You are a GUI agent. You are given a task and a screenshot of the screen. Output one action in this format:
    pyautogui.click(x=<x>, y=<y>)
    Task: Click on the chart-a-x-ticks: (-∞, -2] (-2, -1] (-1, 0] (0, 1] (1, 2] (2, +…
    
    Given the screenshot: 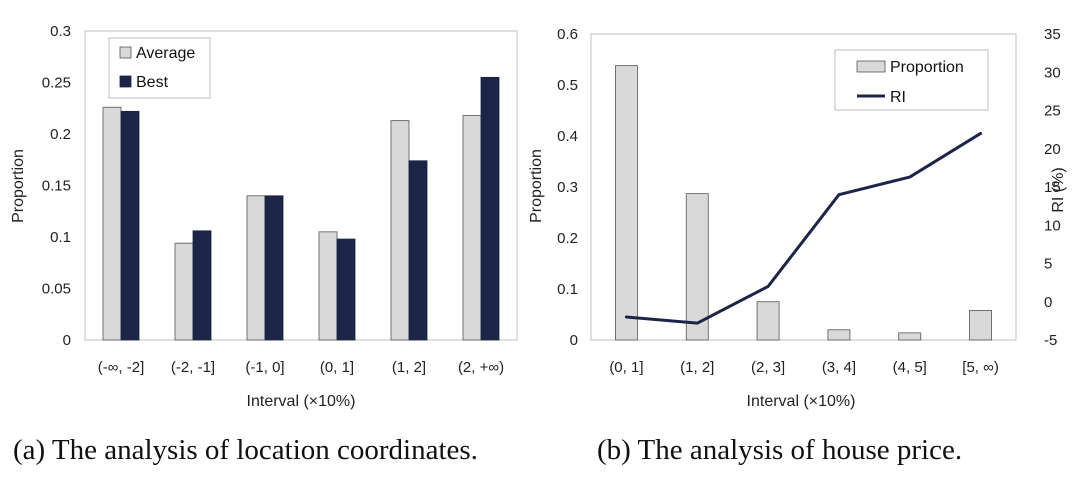 What is the action you would take?
    pyautogui.click(x=301, y=367)
    